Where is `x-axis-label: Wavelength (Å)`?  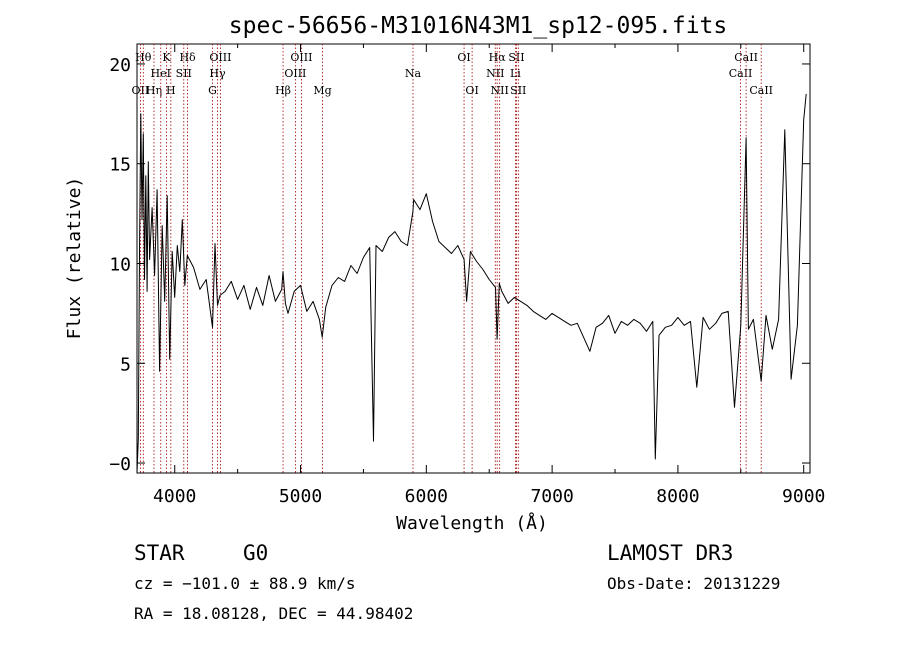 x-axis-label: Wavelength (Å) is located at coordinates (472, 523).